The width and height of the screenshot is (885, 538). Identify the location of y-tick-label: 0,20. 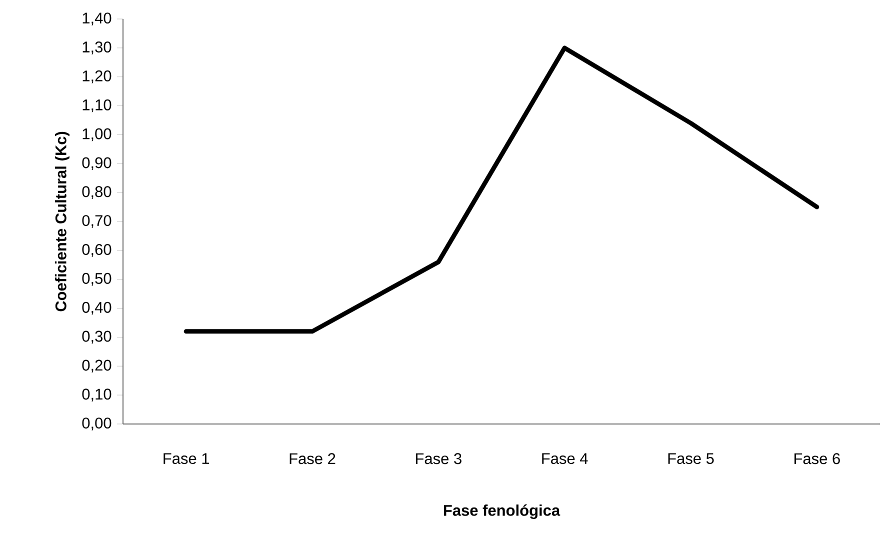
(97, 366).